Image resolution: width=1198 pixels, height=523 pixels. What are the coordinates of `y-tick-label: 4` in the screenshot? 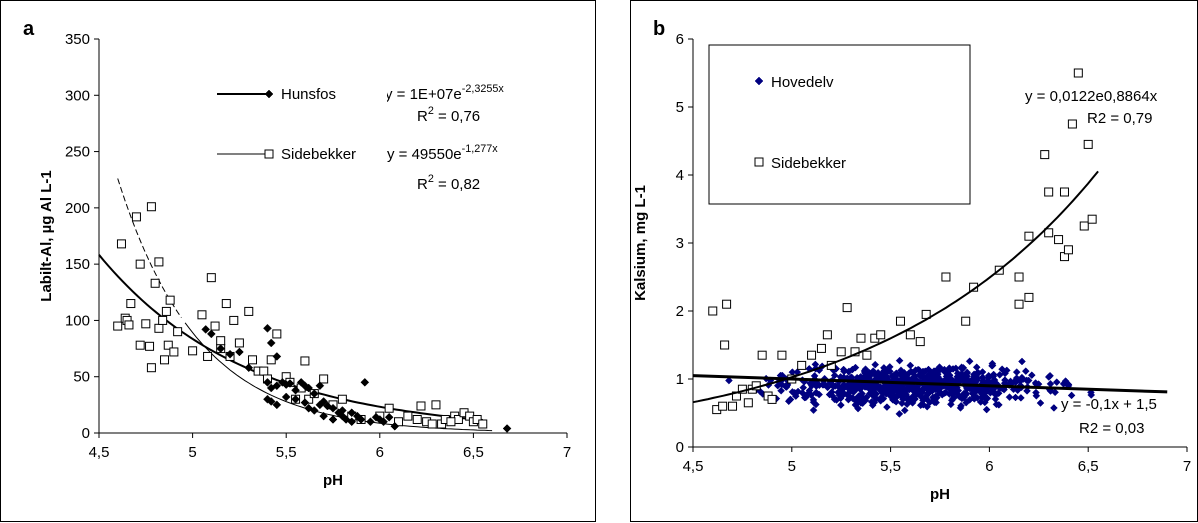 It's located at (680, 175).